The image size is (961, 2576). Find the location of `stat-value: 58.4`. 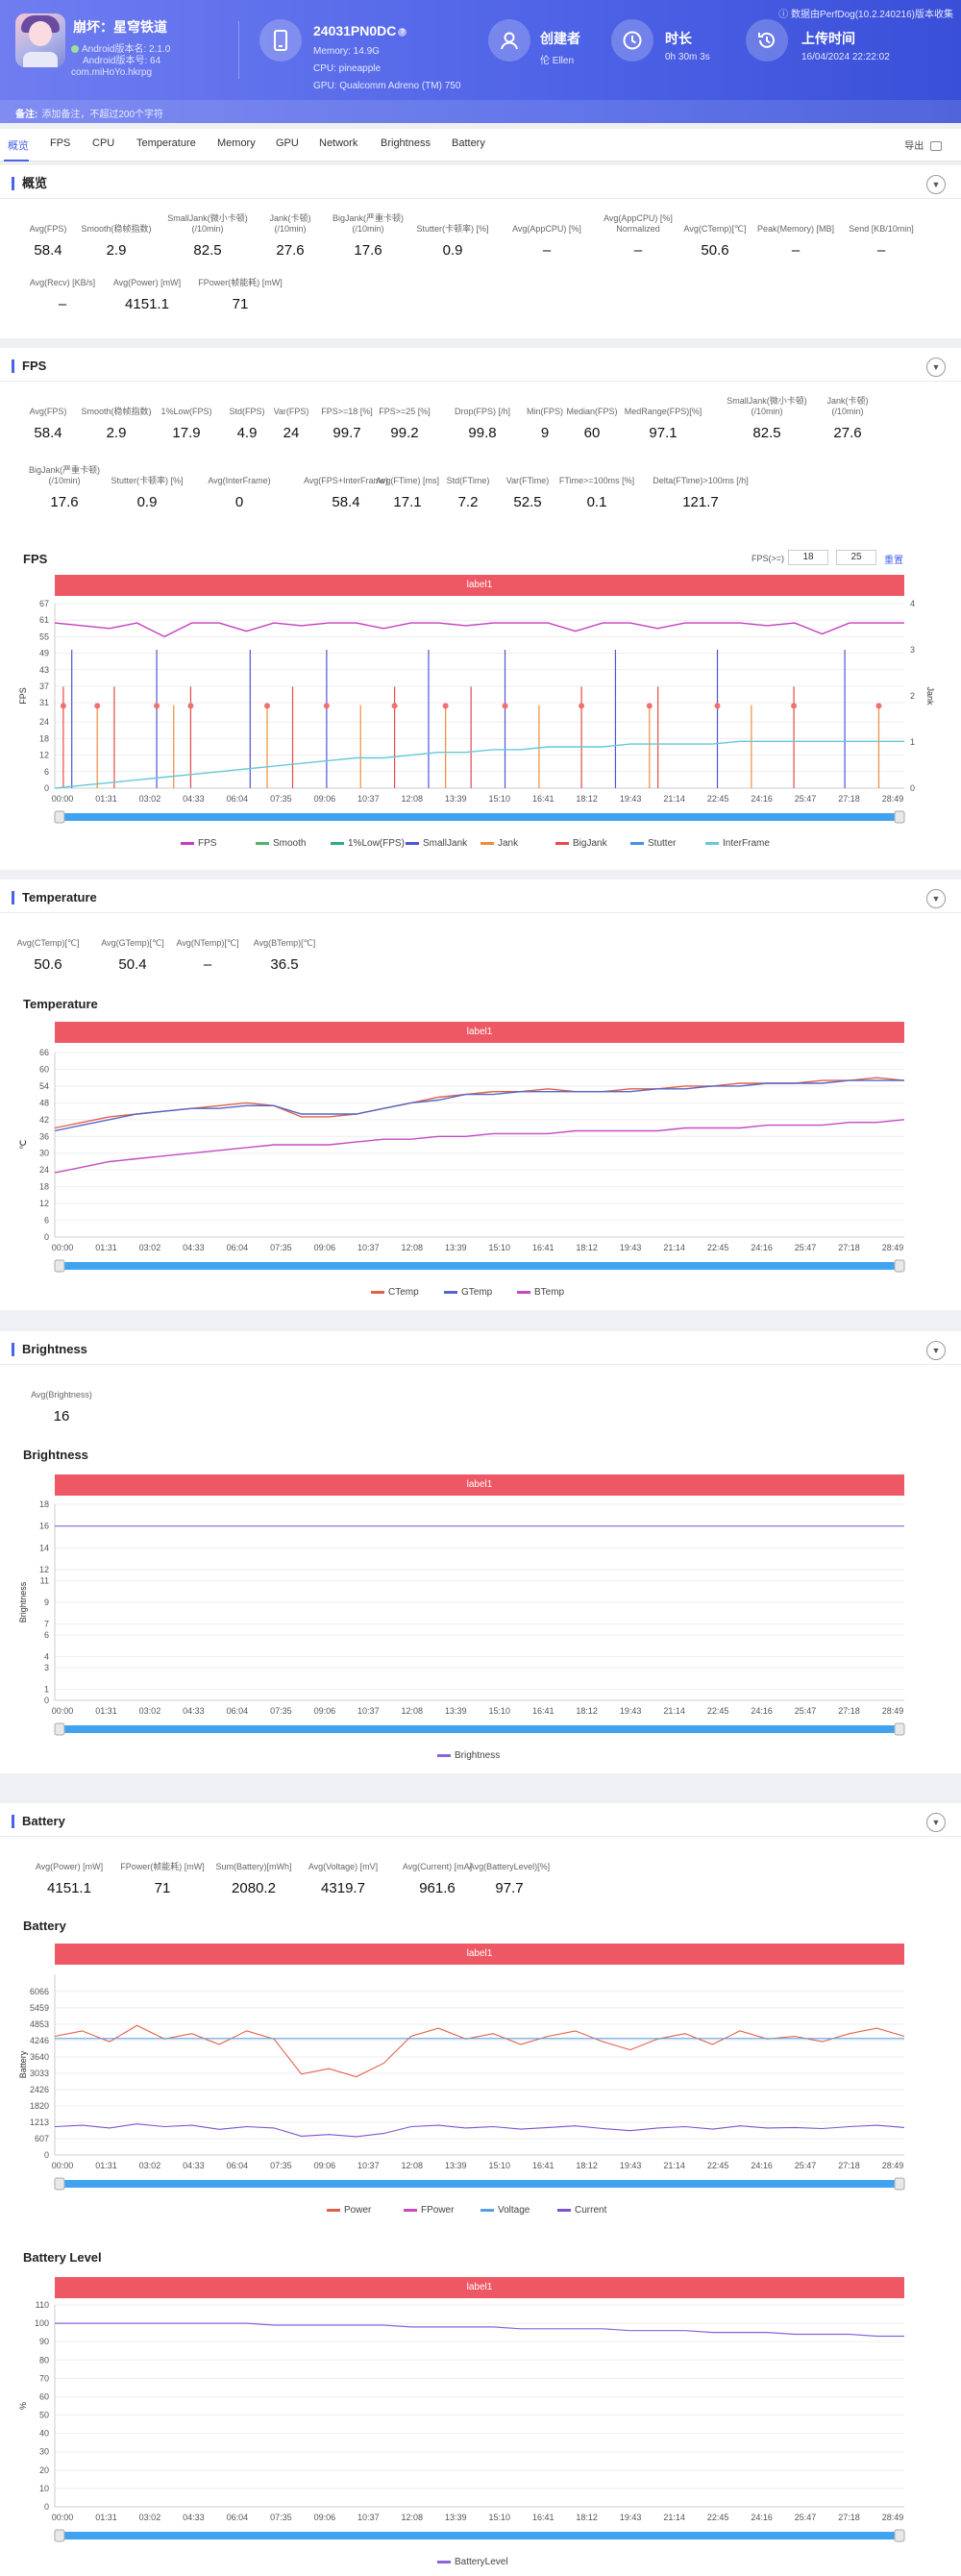

stat-value: 58.4 is located at coordinates (48, 433).